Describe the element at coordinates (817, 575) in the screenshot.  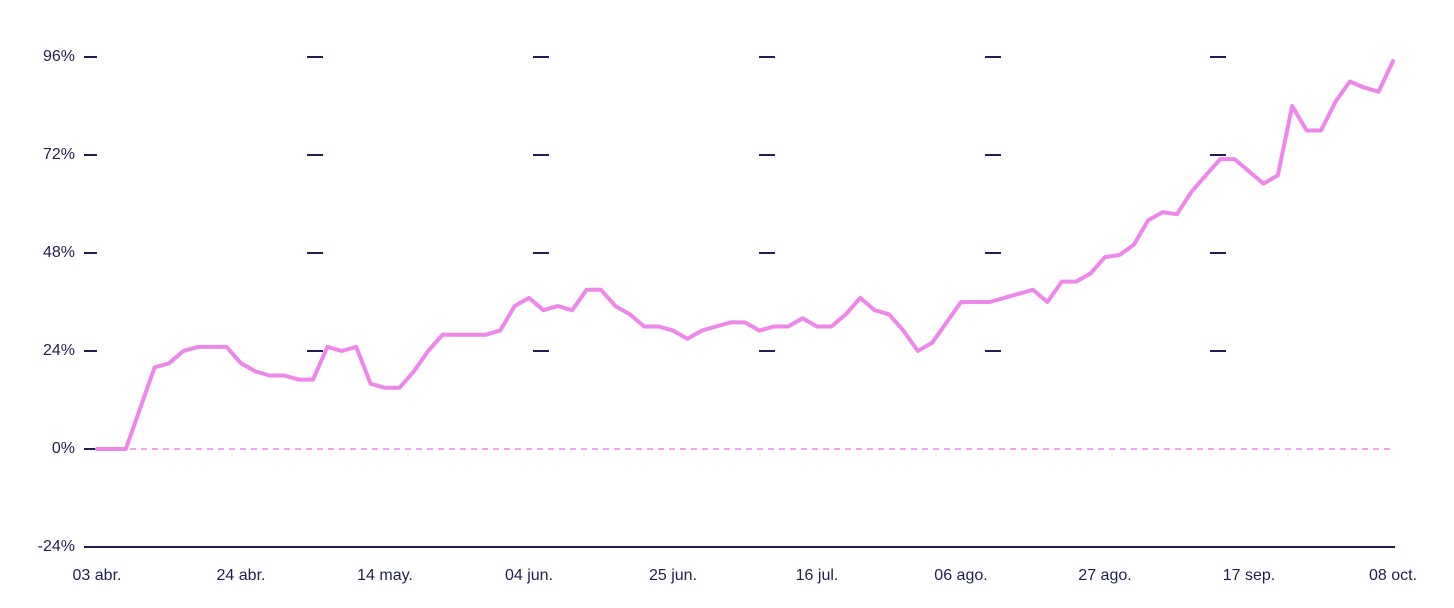
I see `x-tick-label: 16 jul.` at that location.